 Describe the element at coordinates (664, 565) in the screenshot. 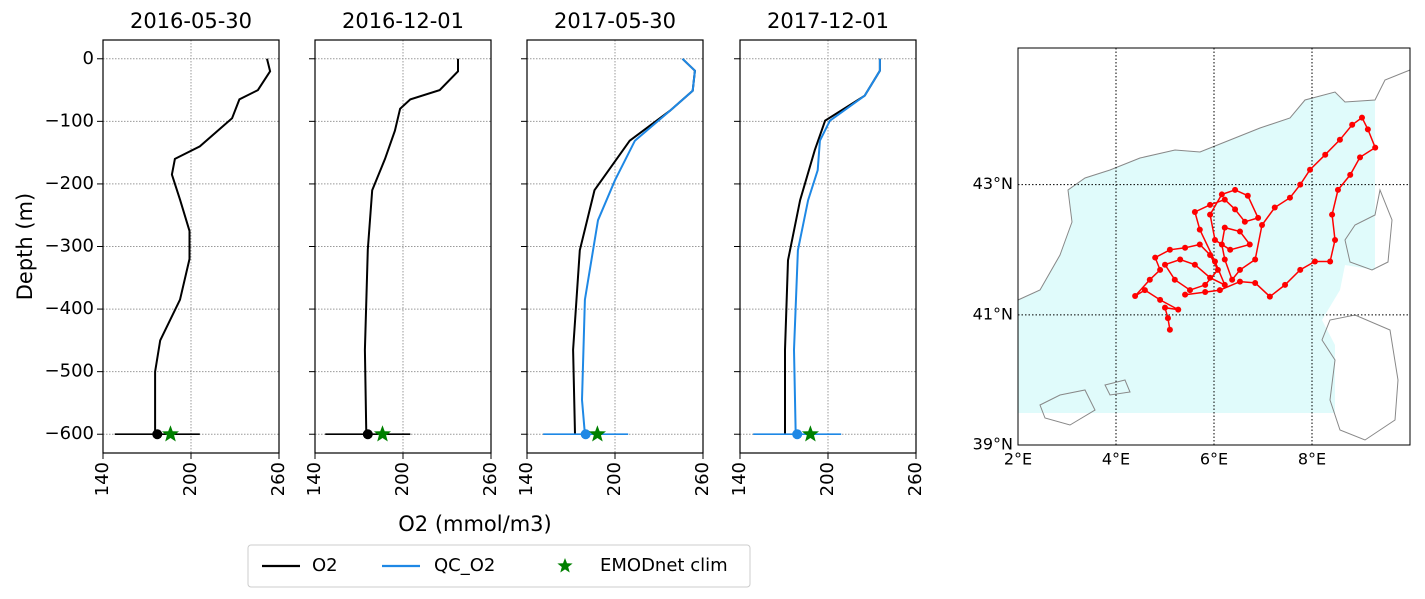

I see `legend-label: EMODnet clim` at that location.